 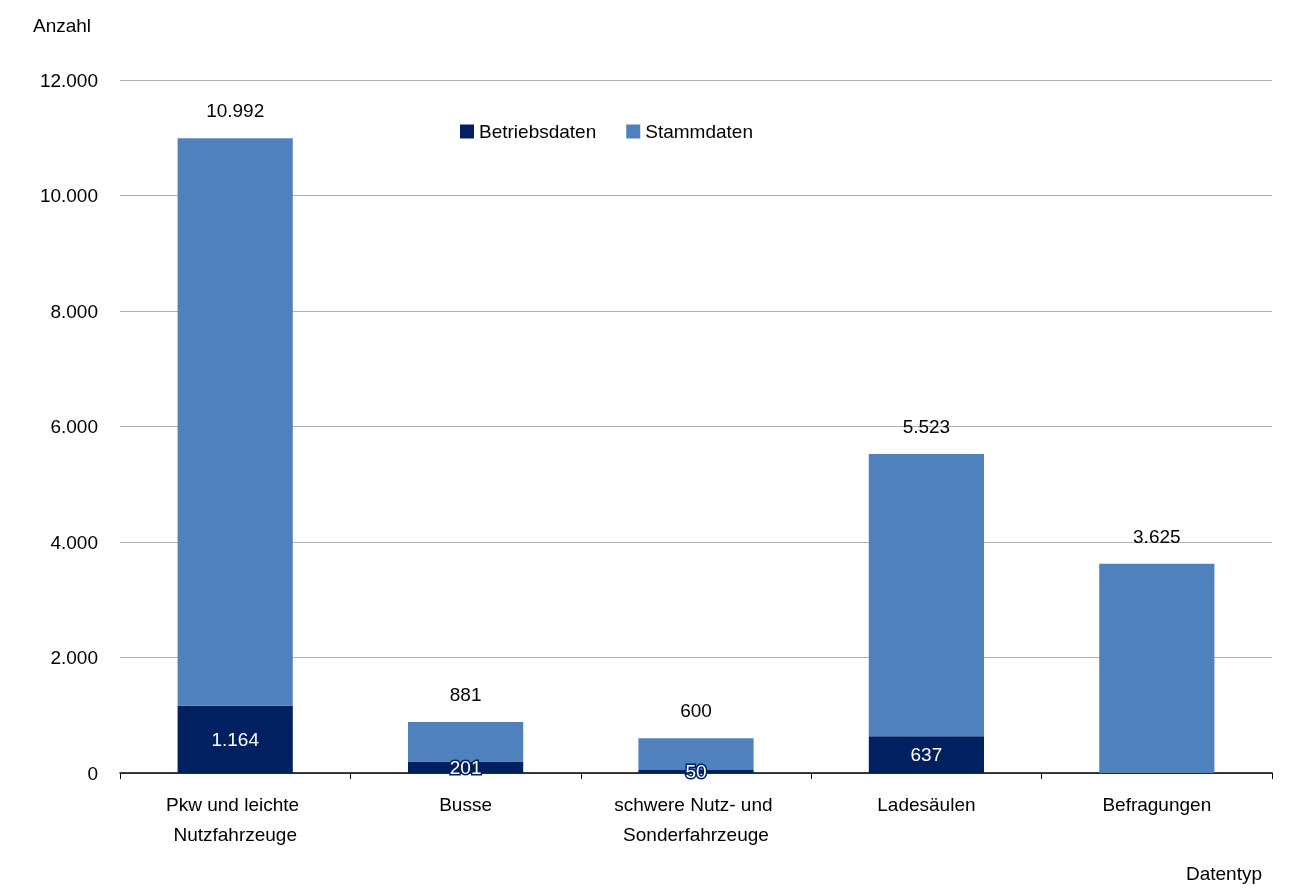 What do you see at coordinates (699, 131) in the screenshot?
I see `legend-label: Stammdaten` at bounding box center [699, 131].